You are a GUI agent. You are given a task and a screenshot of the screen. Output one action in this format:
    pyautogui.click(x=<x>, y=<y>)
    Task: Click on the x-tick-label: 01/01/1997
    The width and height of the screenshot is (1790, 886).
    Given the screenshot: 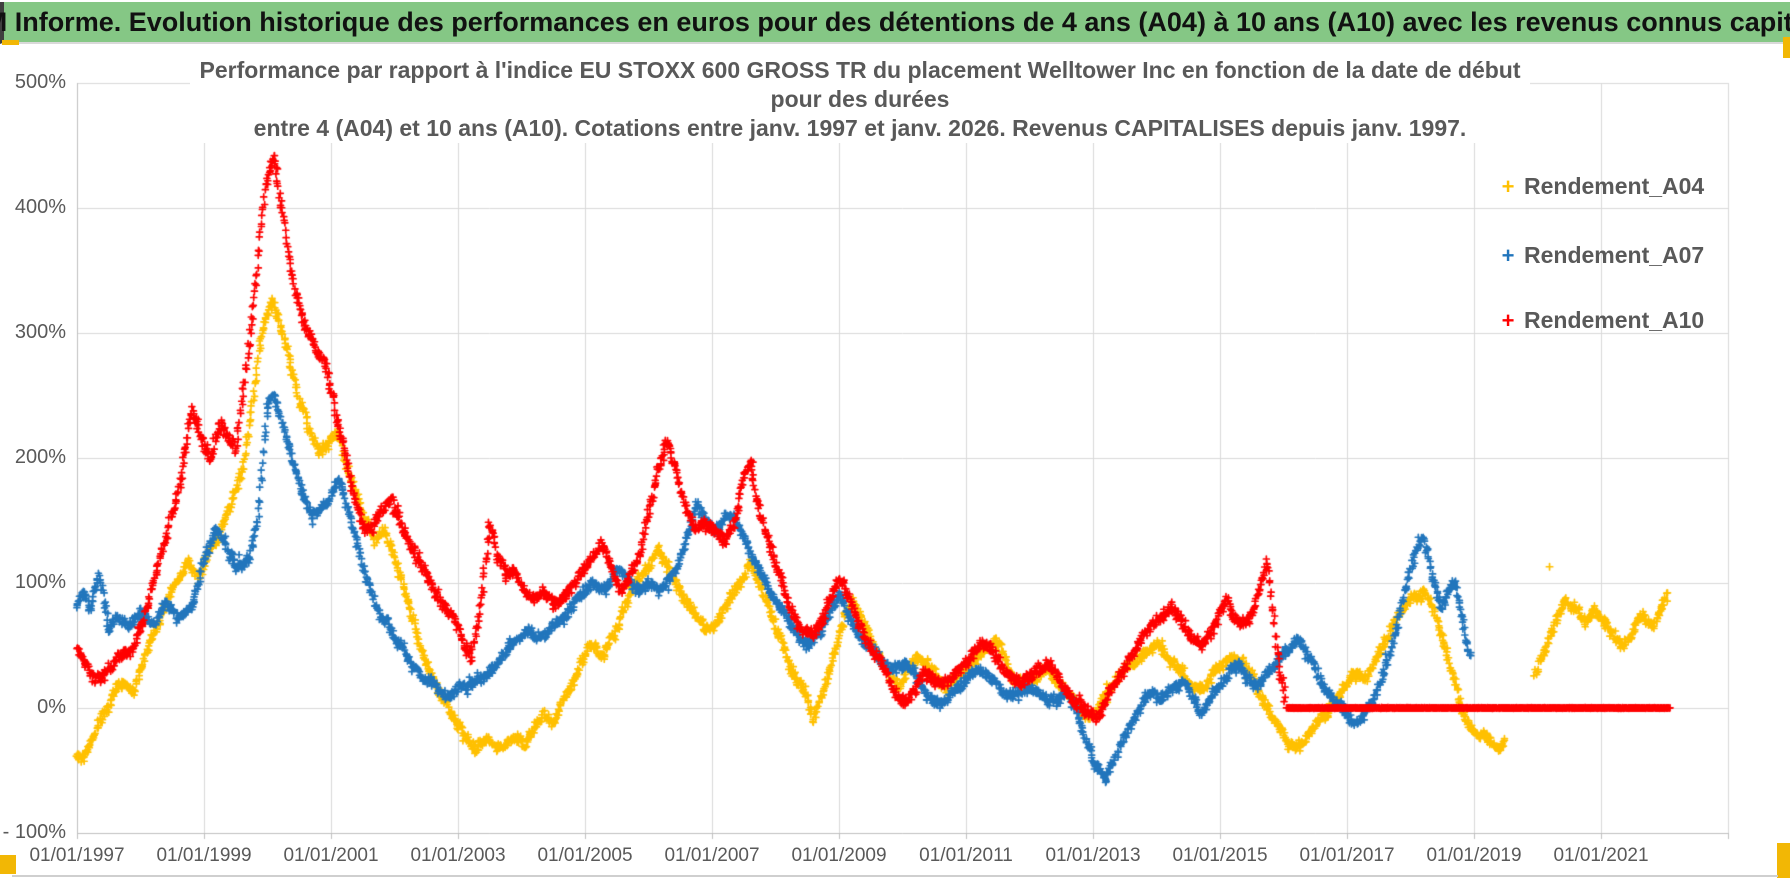 What is the action you would take?
    pyautogui.click(x=77, y=855)
    